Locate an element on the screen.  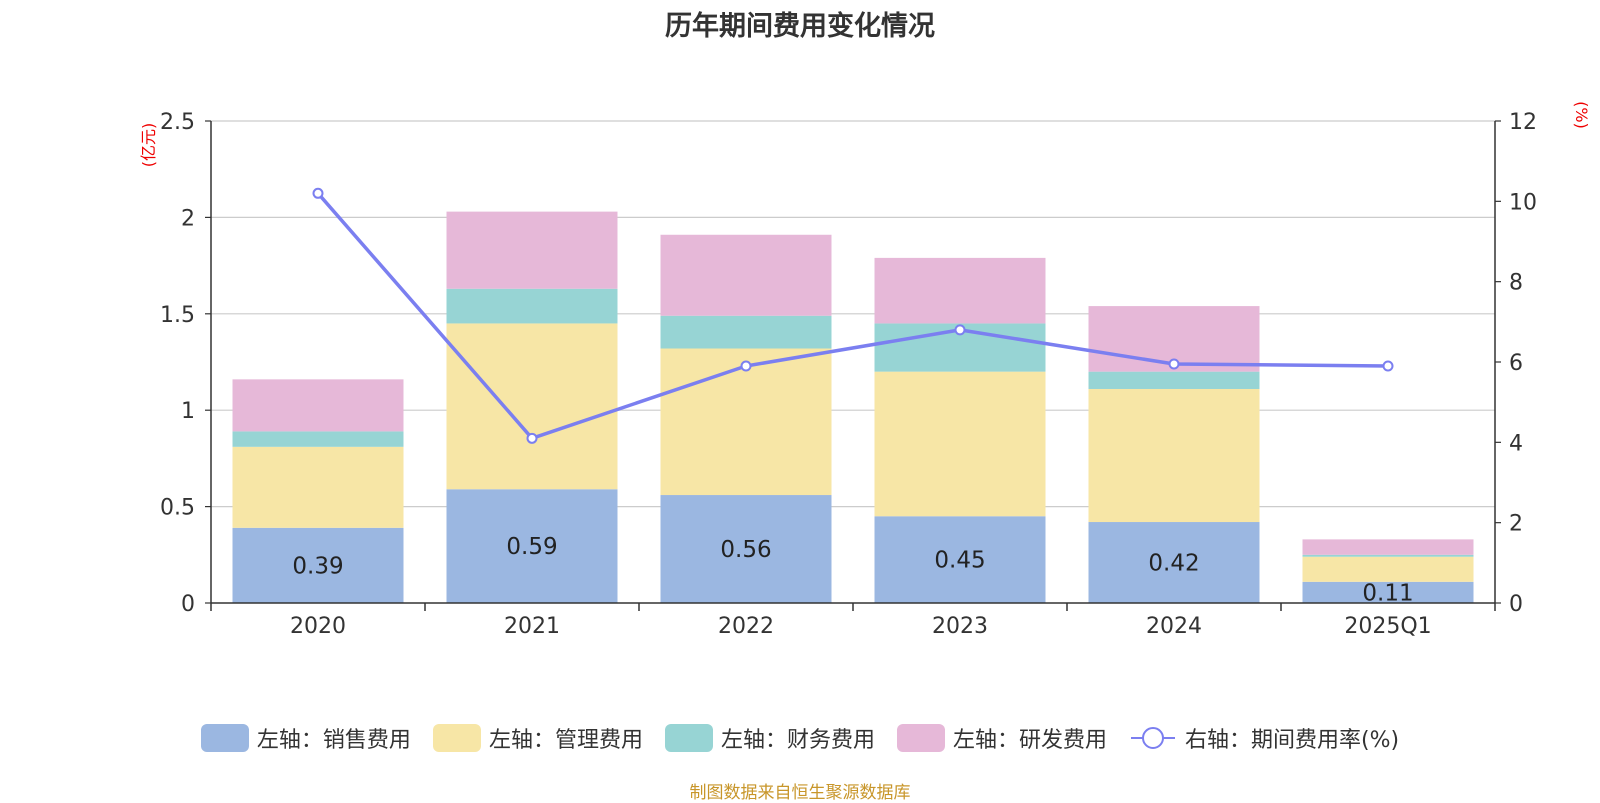
x-axis-tick-label: 2020 is located at coordinates (318, 626).